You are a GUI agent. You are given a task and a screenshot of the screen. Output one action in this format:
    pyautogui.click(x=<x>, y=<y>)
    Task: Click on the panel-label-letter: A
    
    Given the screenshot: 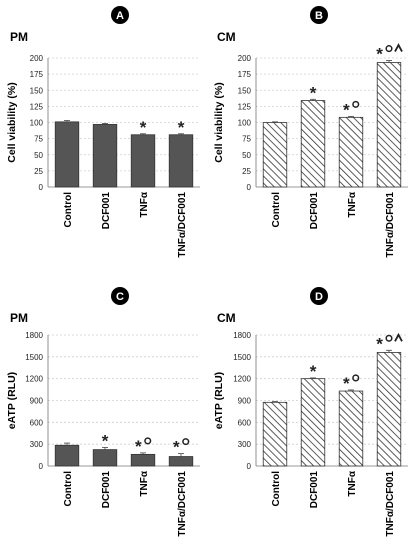 What is the action you would take?
    pyautogui.click(x=120, y=16)
    